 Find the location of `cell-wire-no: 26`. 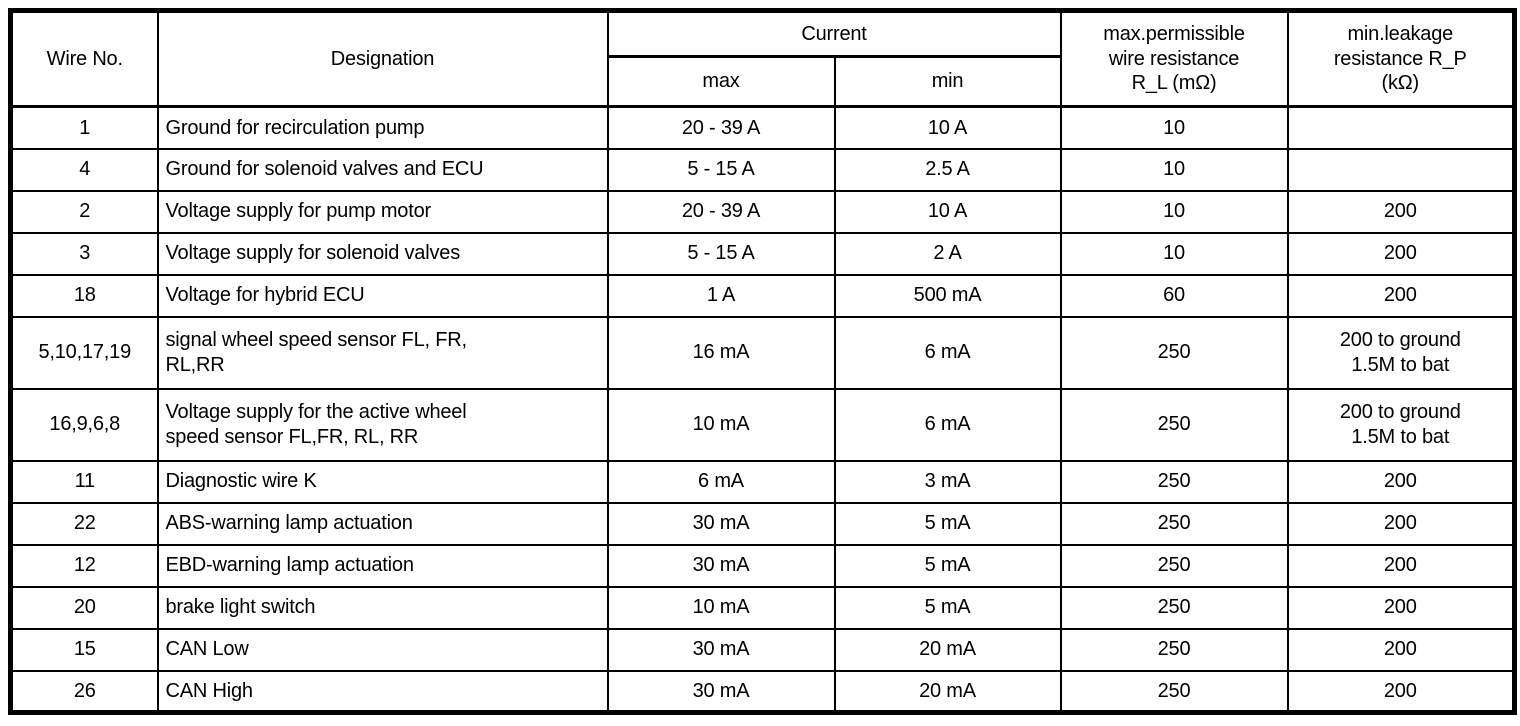

cell-wire-no: 26 is located at coordinates (84, 691).